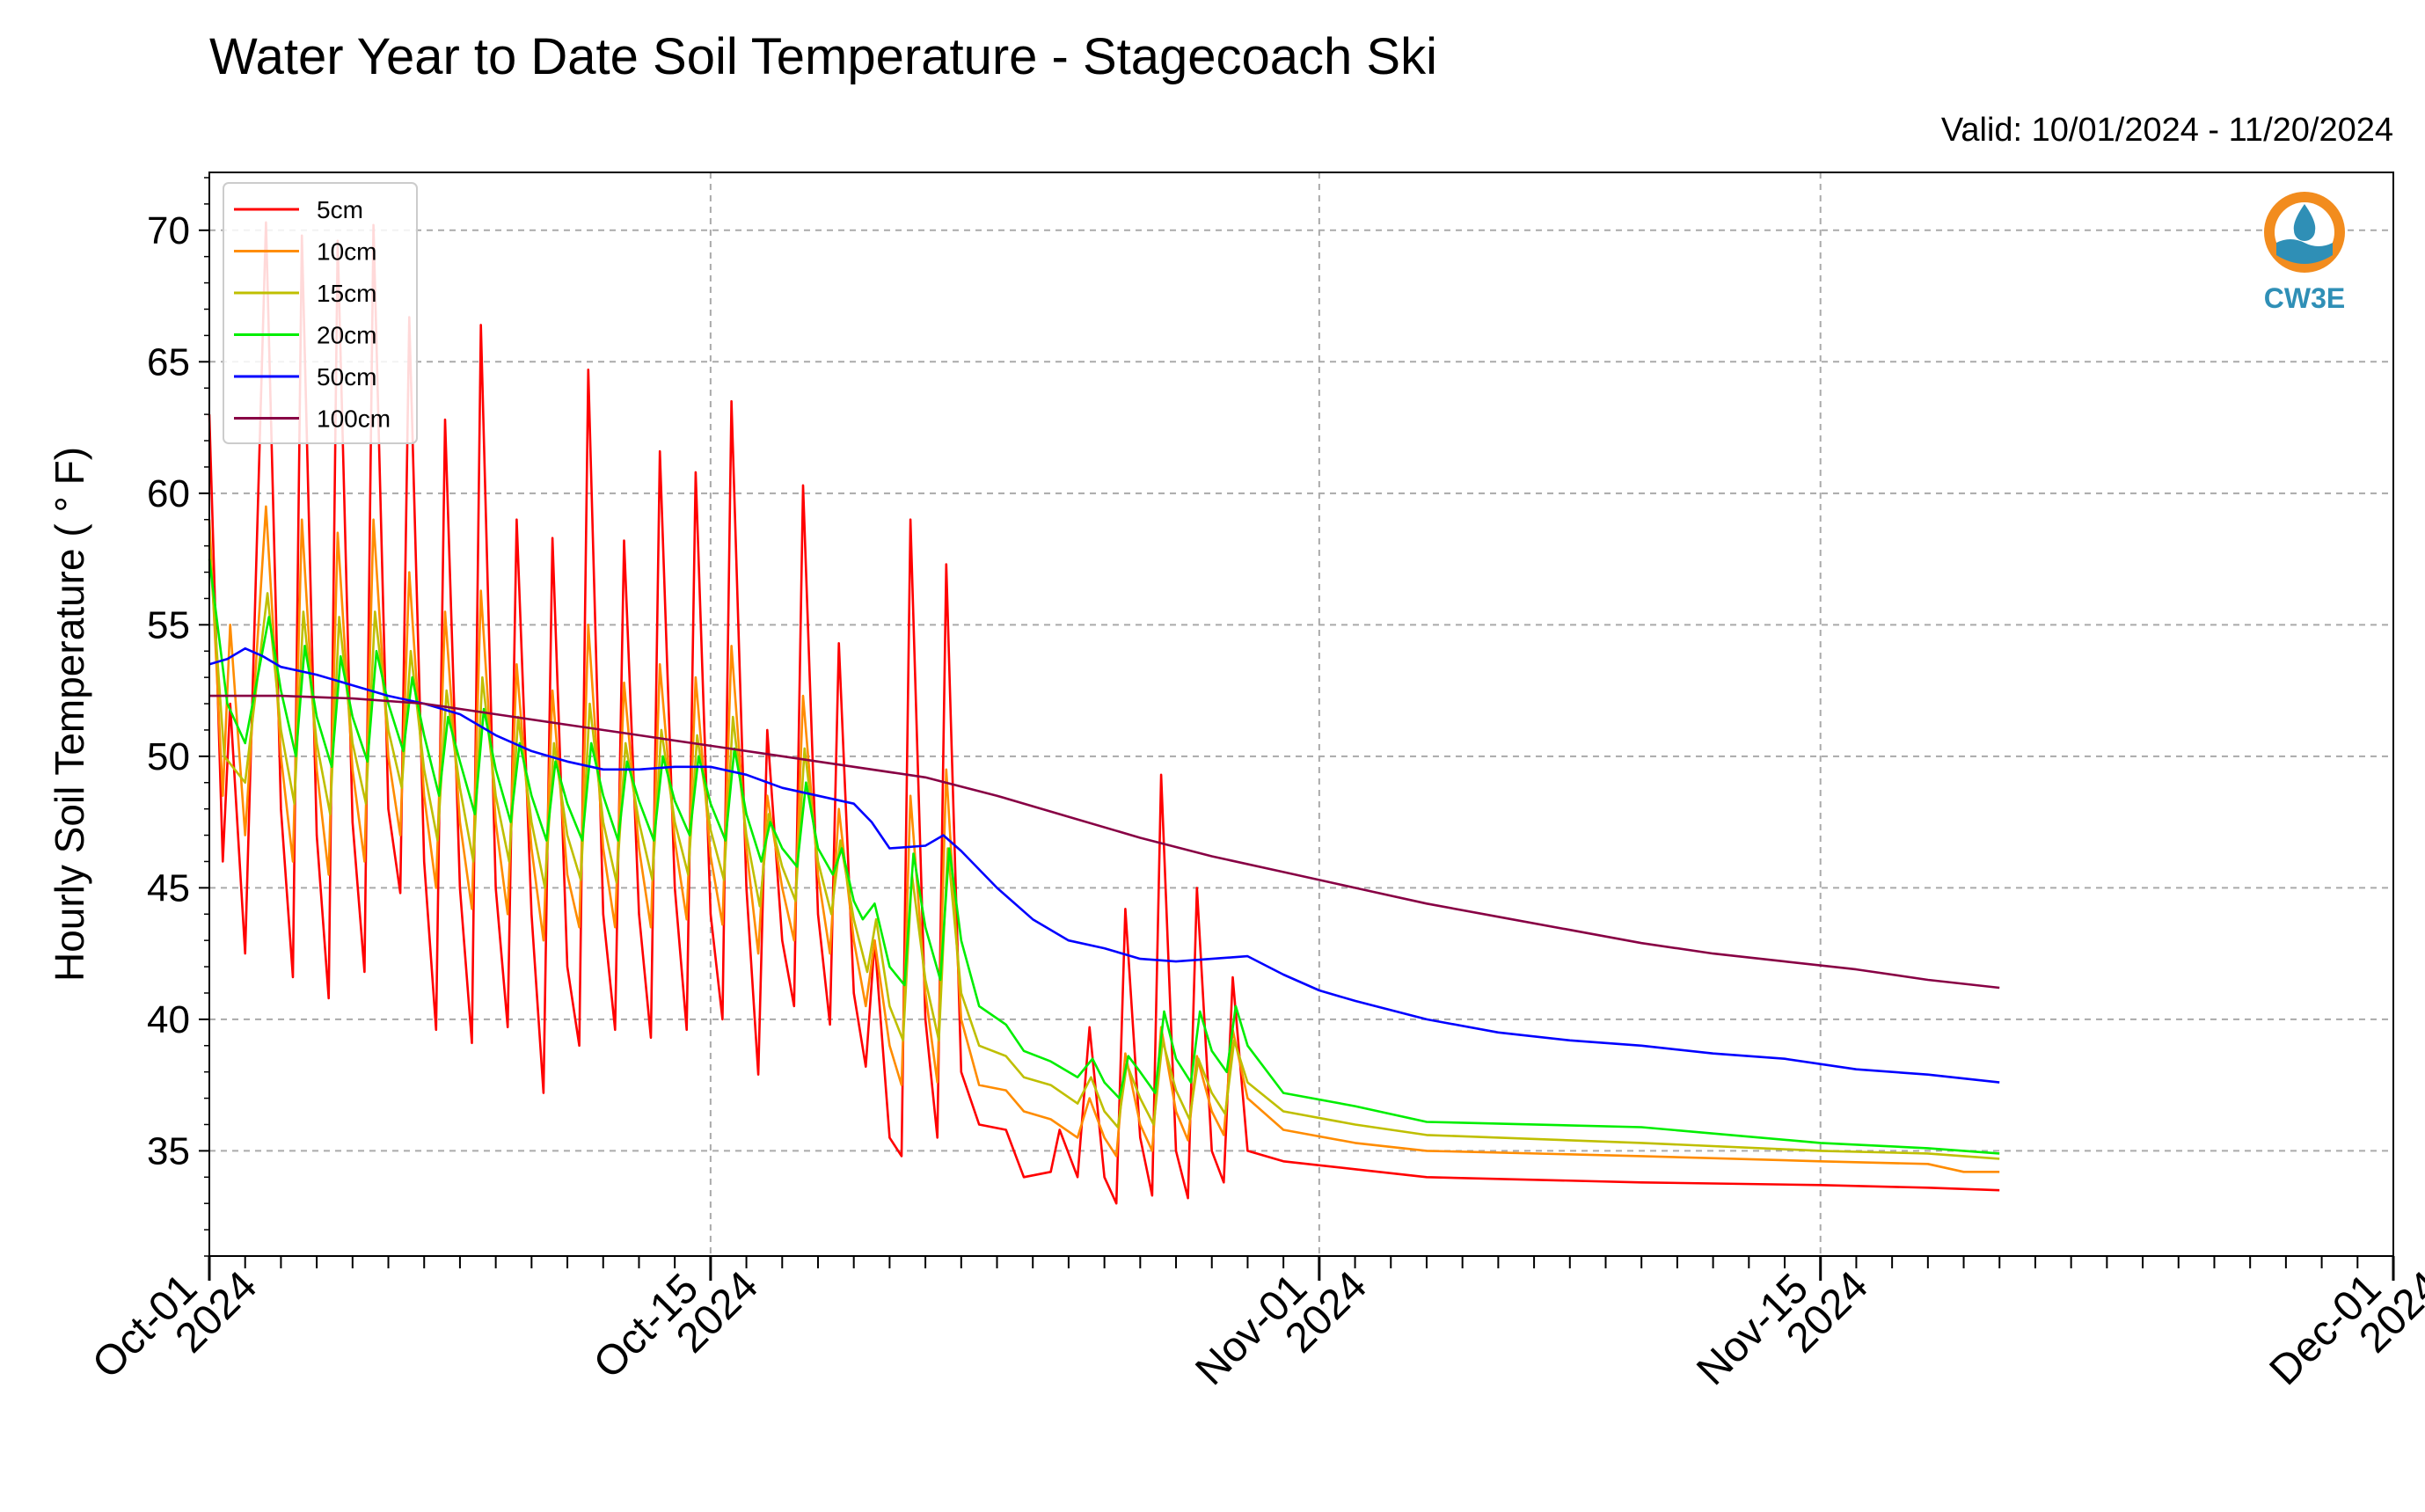 The width and height of the screenshot is (2425, 1512). Describe the element at coordinates (2304, 298) in the screenshot. I see `logo-text: CW3E` at that location.